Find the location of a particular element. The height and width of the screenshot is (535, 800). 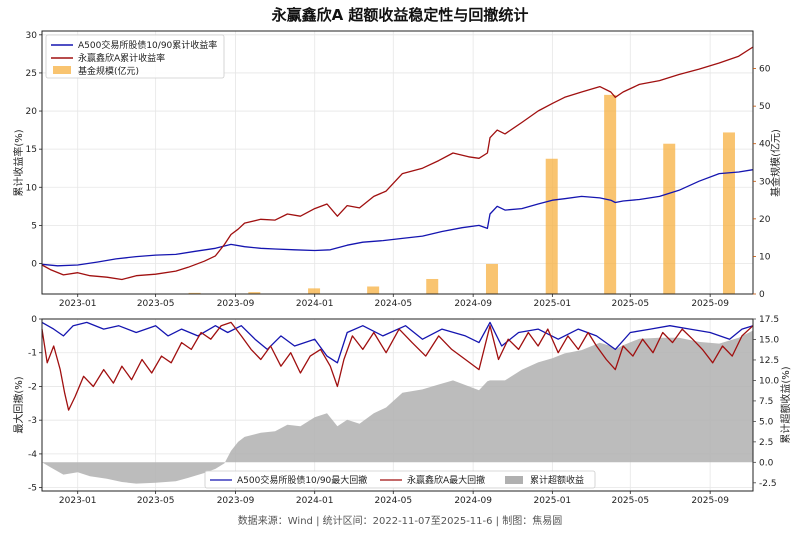

legend-scale-label: 基金规模(亿元) is located at coordinates (108, 71).